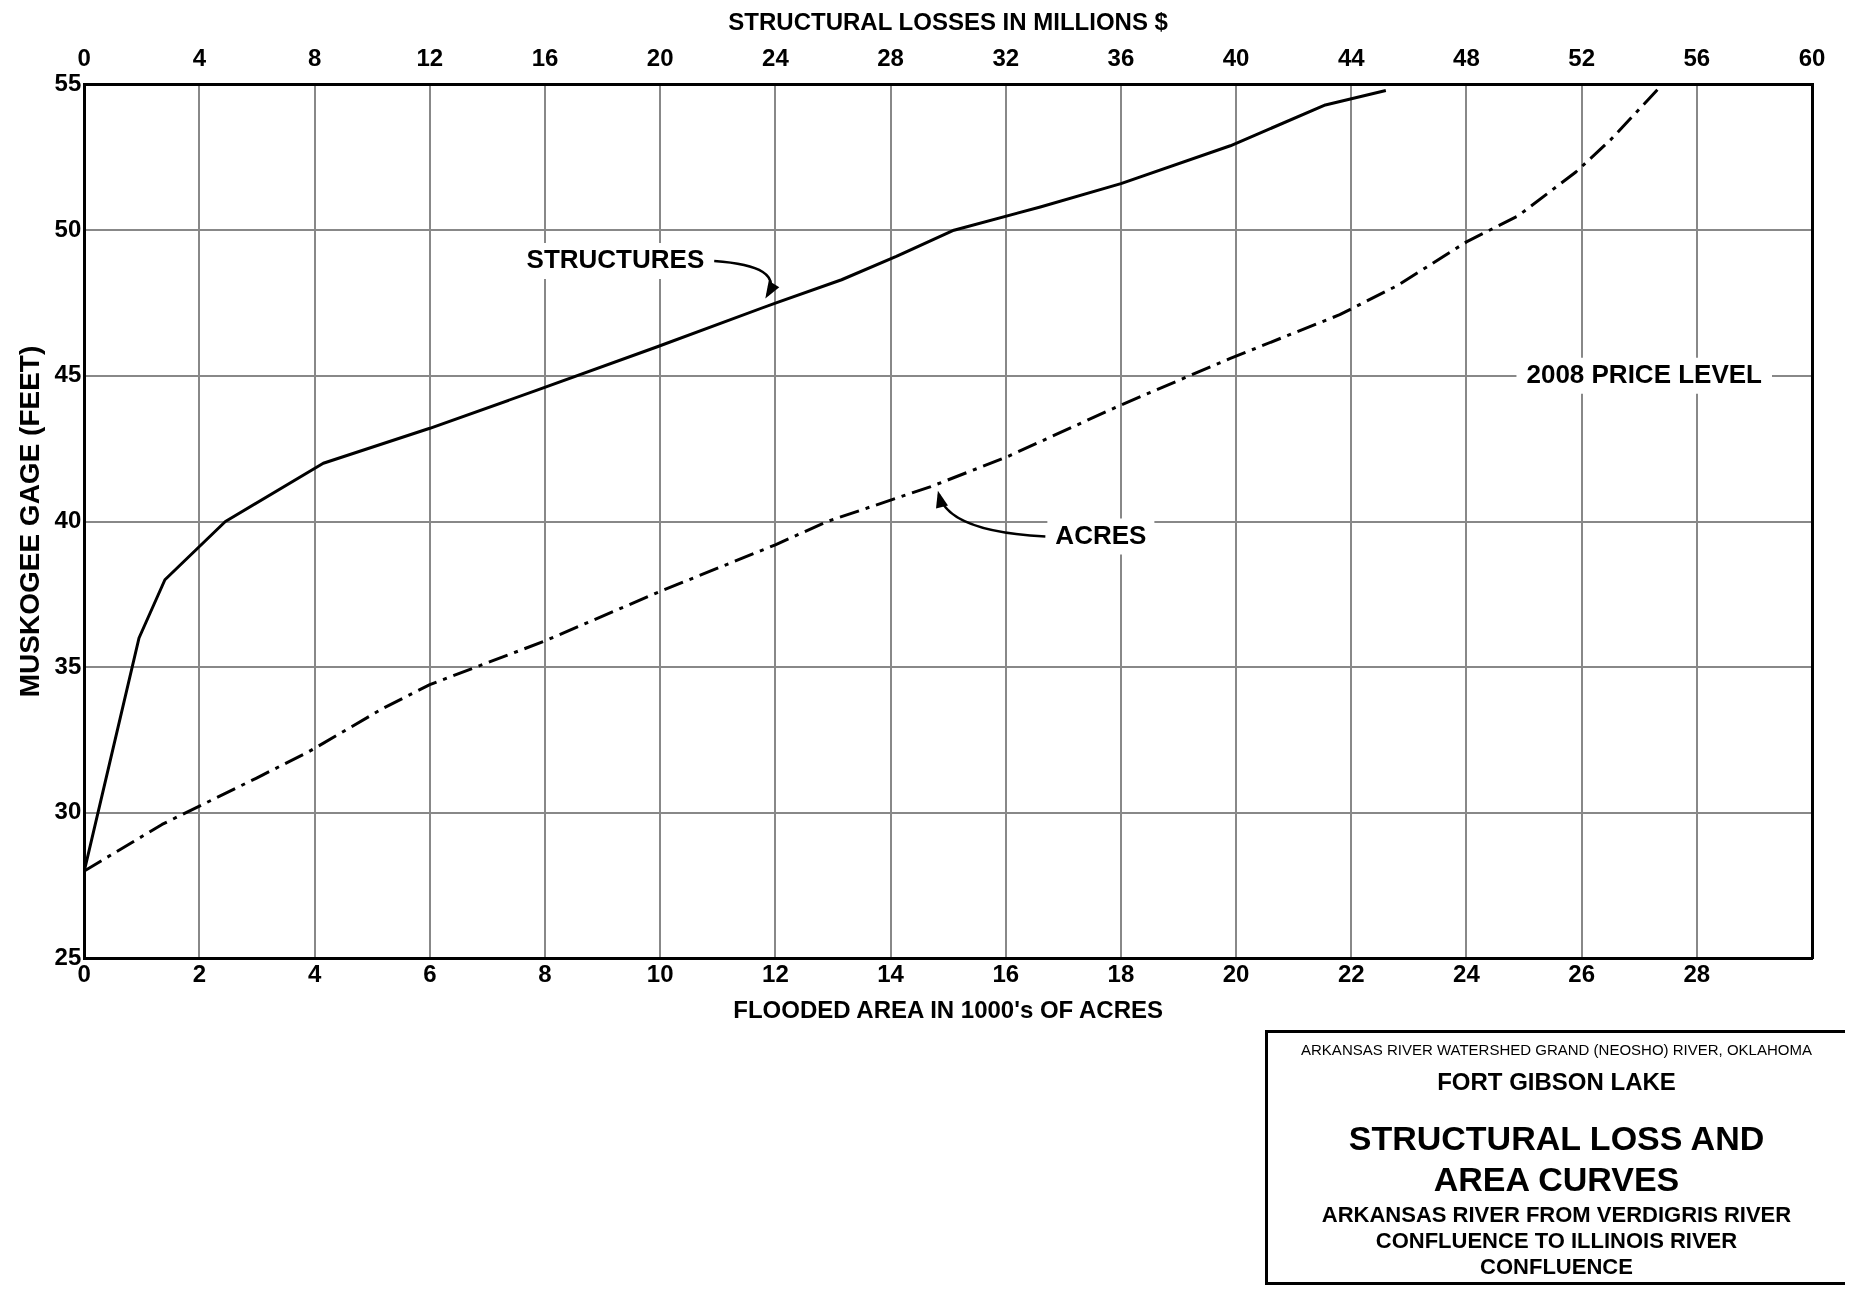  Describe the element at coordinates (199, 974) in the screenshot. I see `x-tick-label: 2` at that location.